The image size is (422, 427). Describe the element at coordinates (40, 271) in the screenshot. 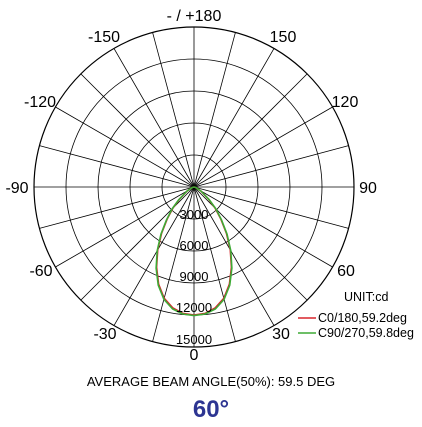

I see `angle-label-neg60: -60` at that location.